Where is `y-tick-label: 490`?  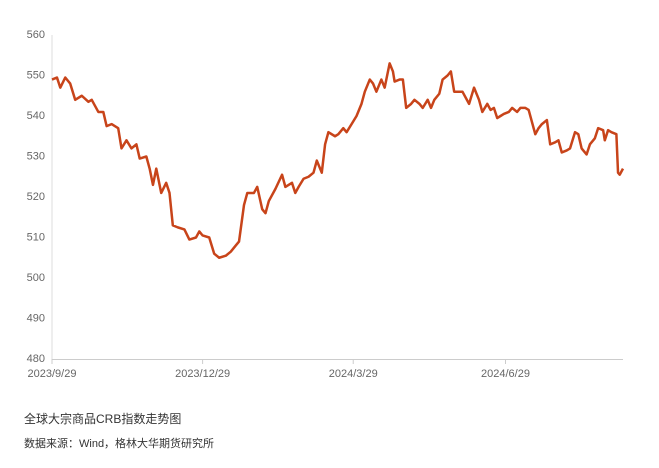
y-tick-label: 490 is located at coordinates (36, 318).